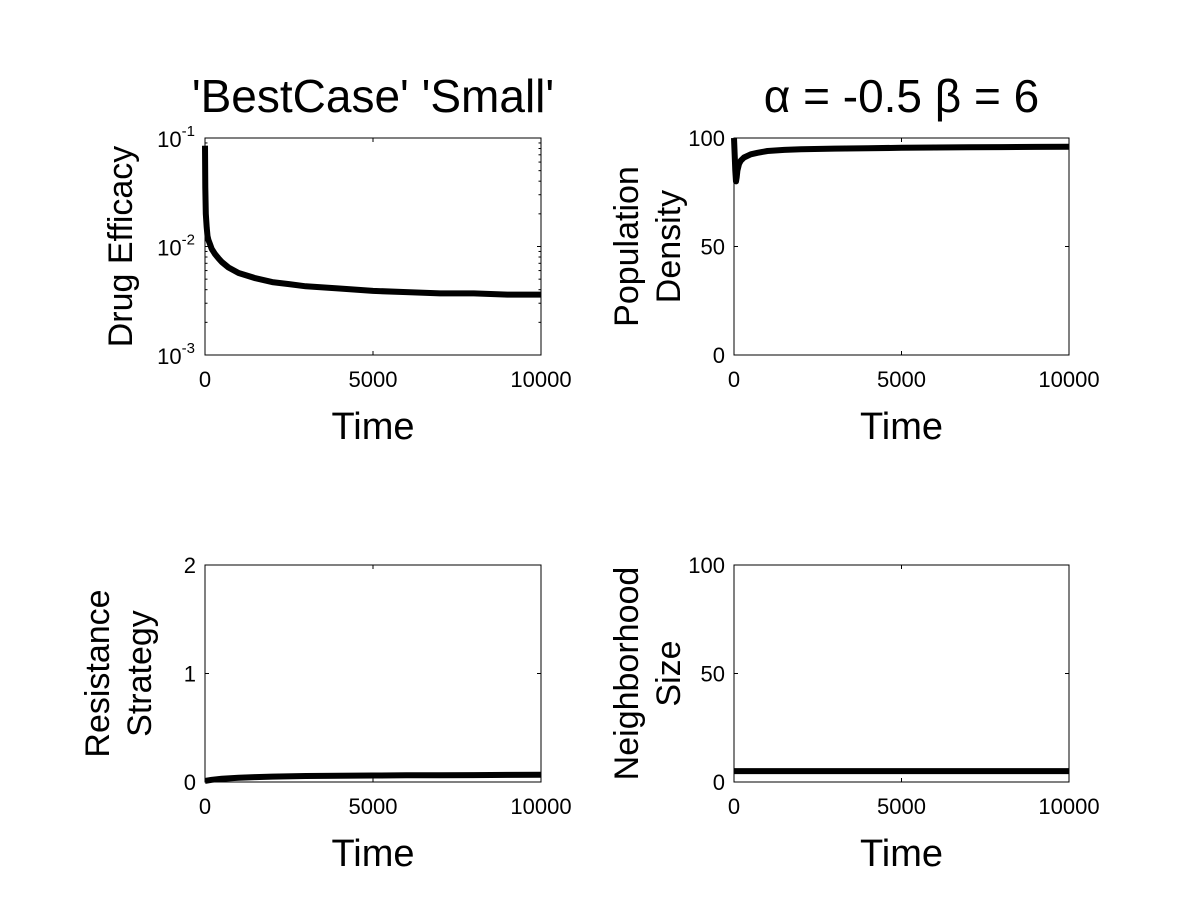  Describe the element at coordinates (190, 565) in the screenshot. I see `y-tick-label: 2` at that location.